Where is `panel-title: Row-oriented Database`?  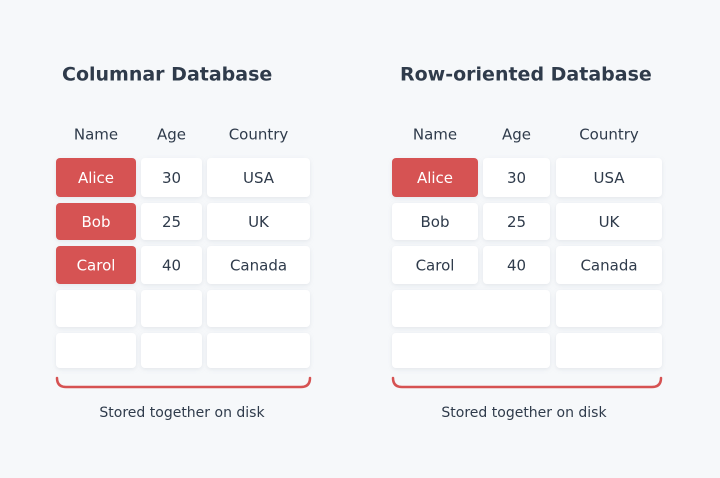 panel-title: Row-oriented Database is located at coordinates (526, 75).